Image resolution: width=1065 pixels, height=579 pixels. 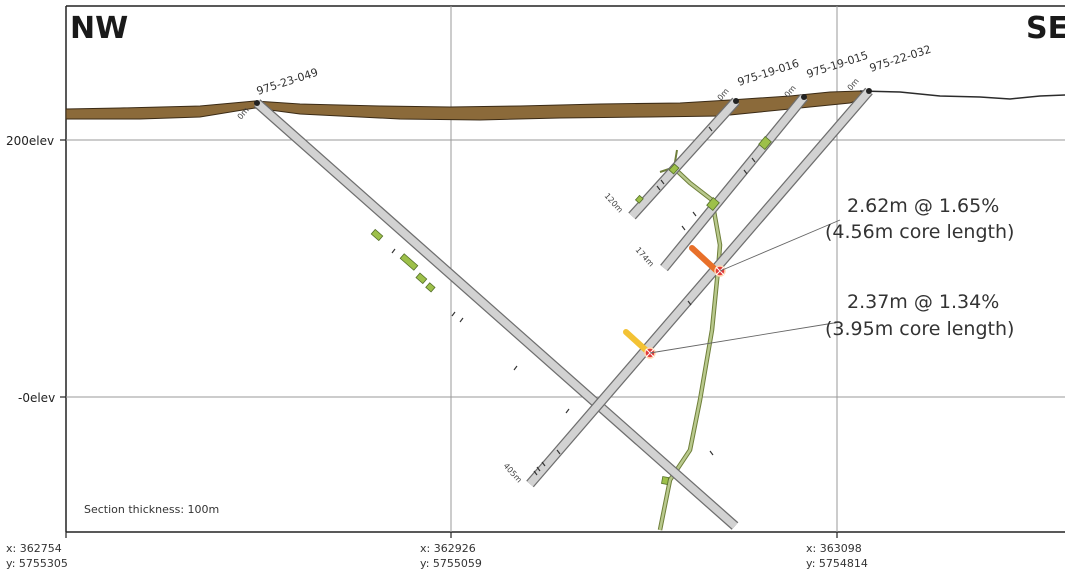 What do you see at coordinates (1045, 28) in the screenshot?
I see `se-direction-label: SE` at bounding box center [1045, 28].